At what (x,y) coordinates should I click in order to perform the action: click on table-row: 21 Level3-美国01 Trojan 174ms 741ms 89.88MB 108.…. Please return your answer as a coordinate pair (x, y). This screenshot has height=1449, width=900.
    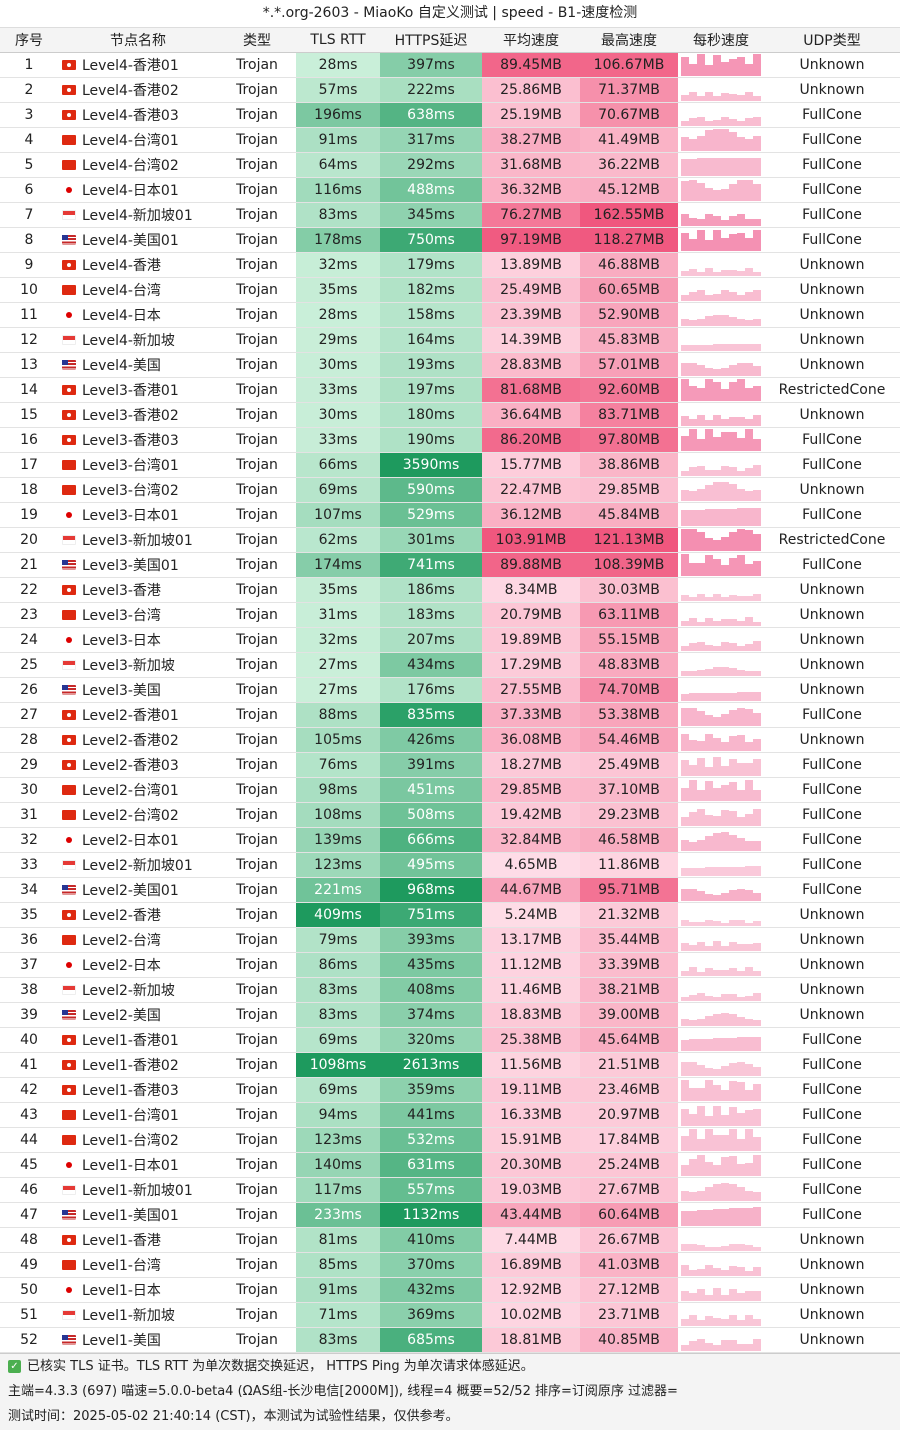
    Looking at the image, I should click on (450, 565).